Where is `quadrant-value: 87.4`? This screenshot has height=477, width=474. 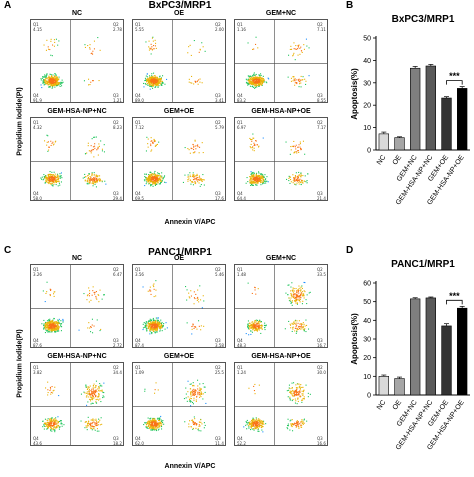 quadrant-value: 87.4 is located at coordinates (139, 345).